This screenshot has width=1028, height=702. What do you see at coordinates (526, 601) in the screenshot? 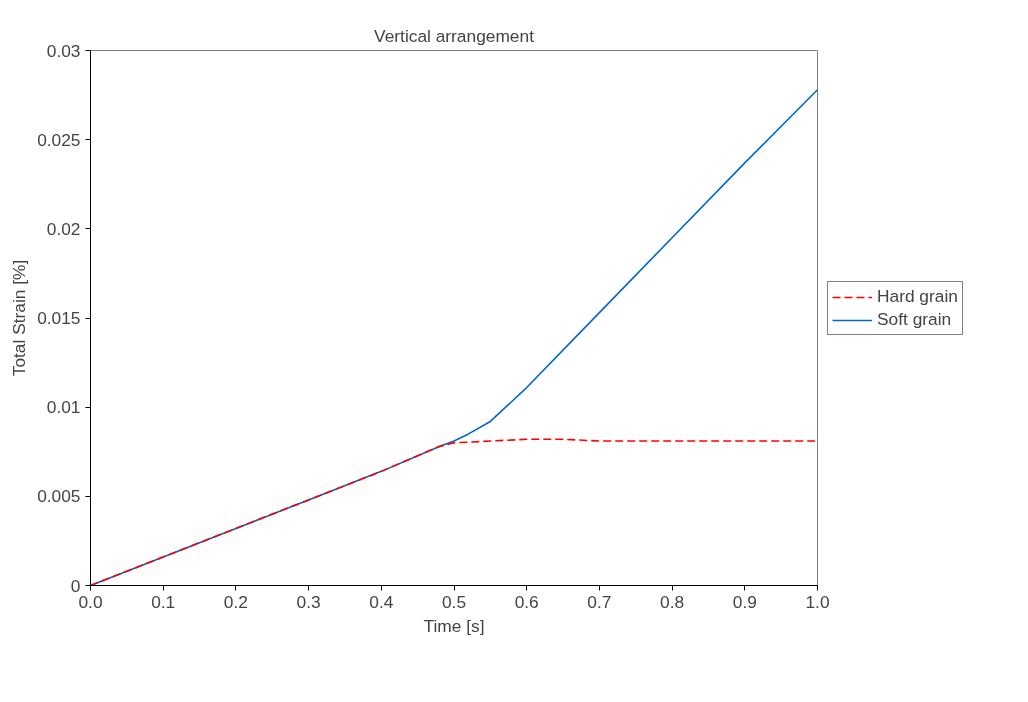
I see `x-tick-label: 0.6` at bounding box center [526, 601].